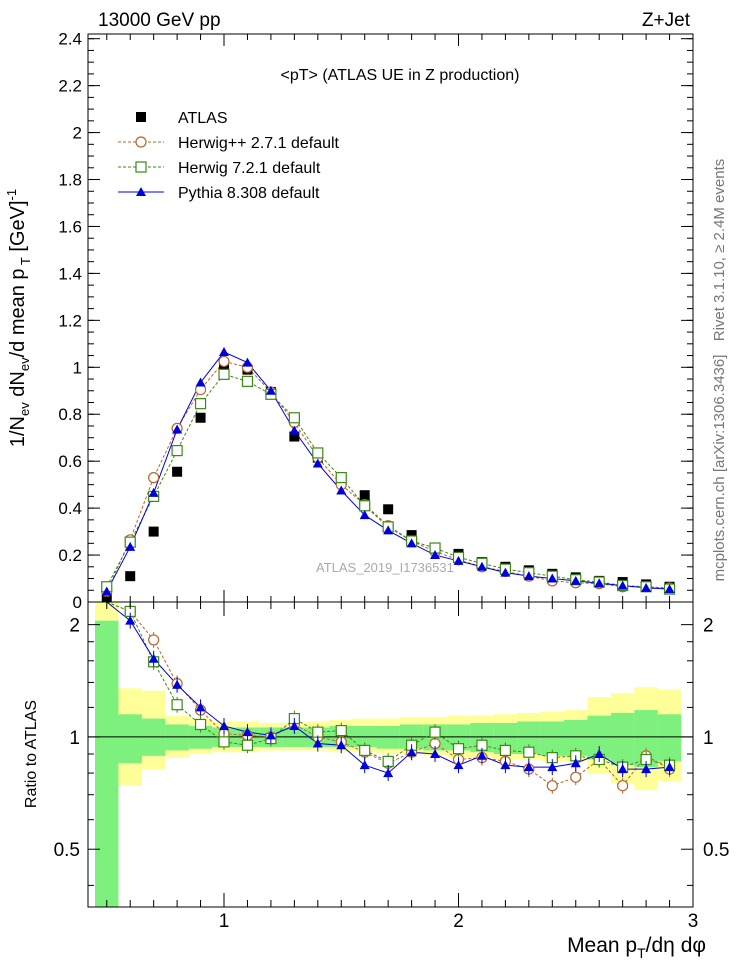 This screenshot has height=972, width=746. What do you see at coordinates (224, 921) in the screenshot?
I see `x-tick-label: 1` at bounding box center [224, 921].